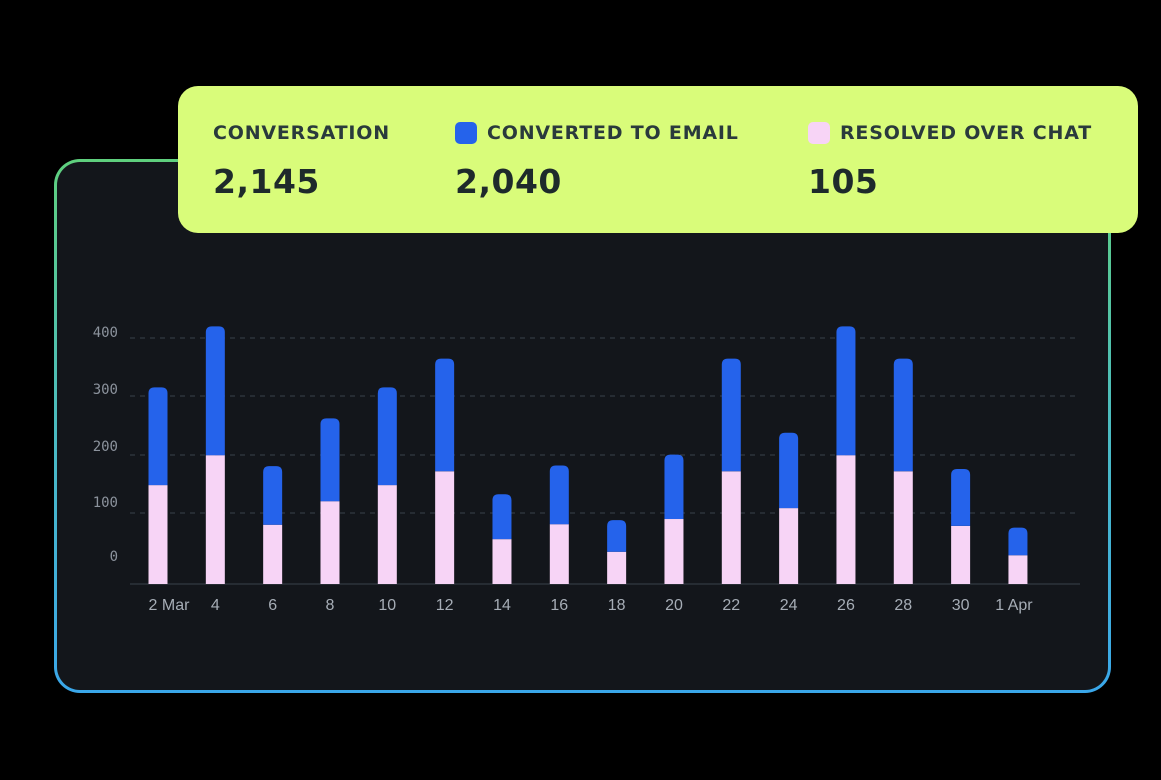  I want to click on x-tick-label: 16, so click(559, 605).